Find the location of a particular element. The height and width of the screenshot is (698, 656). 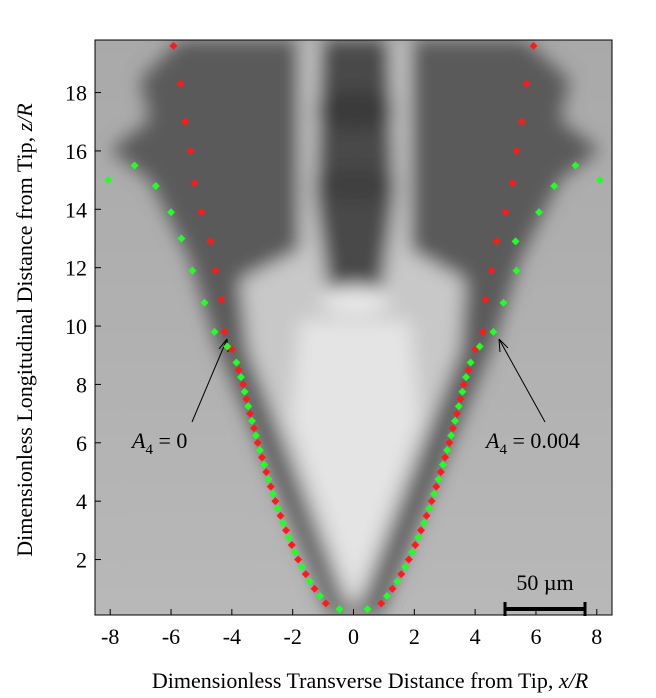

scale-bar-label: 50 µm is located at coordinates (544, 582).